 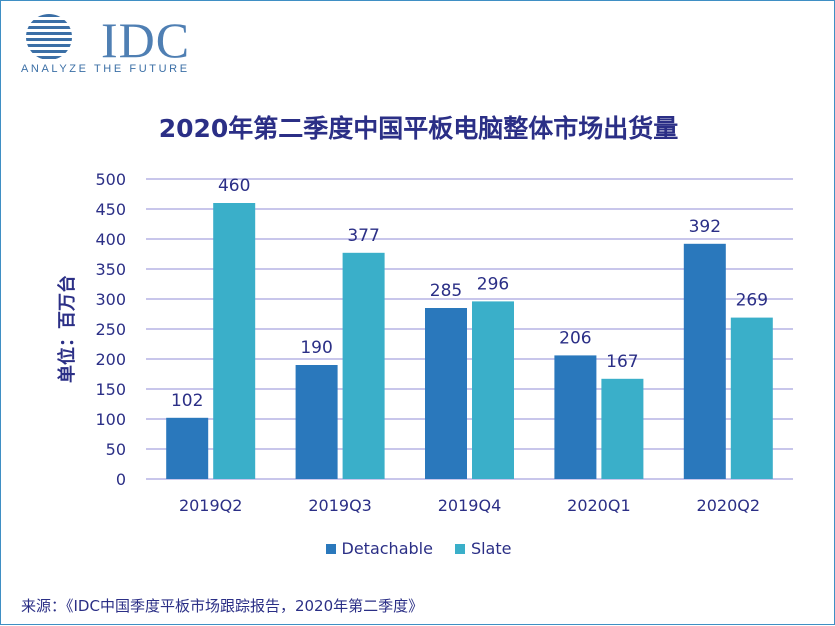 I want to click on y-tick-label: 350, so click(x=110, y=269).